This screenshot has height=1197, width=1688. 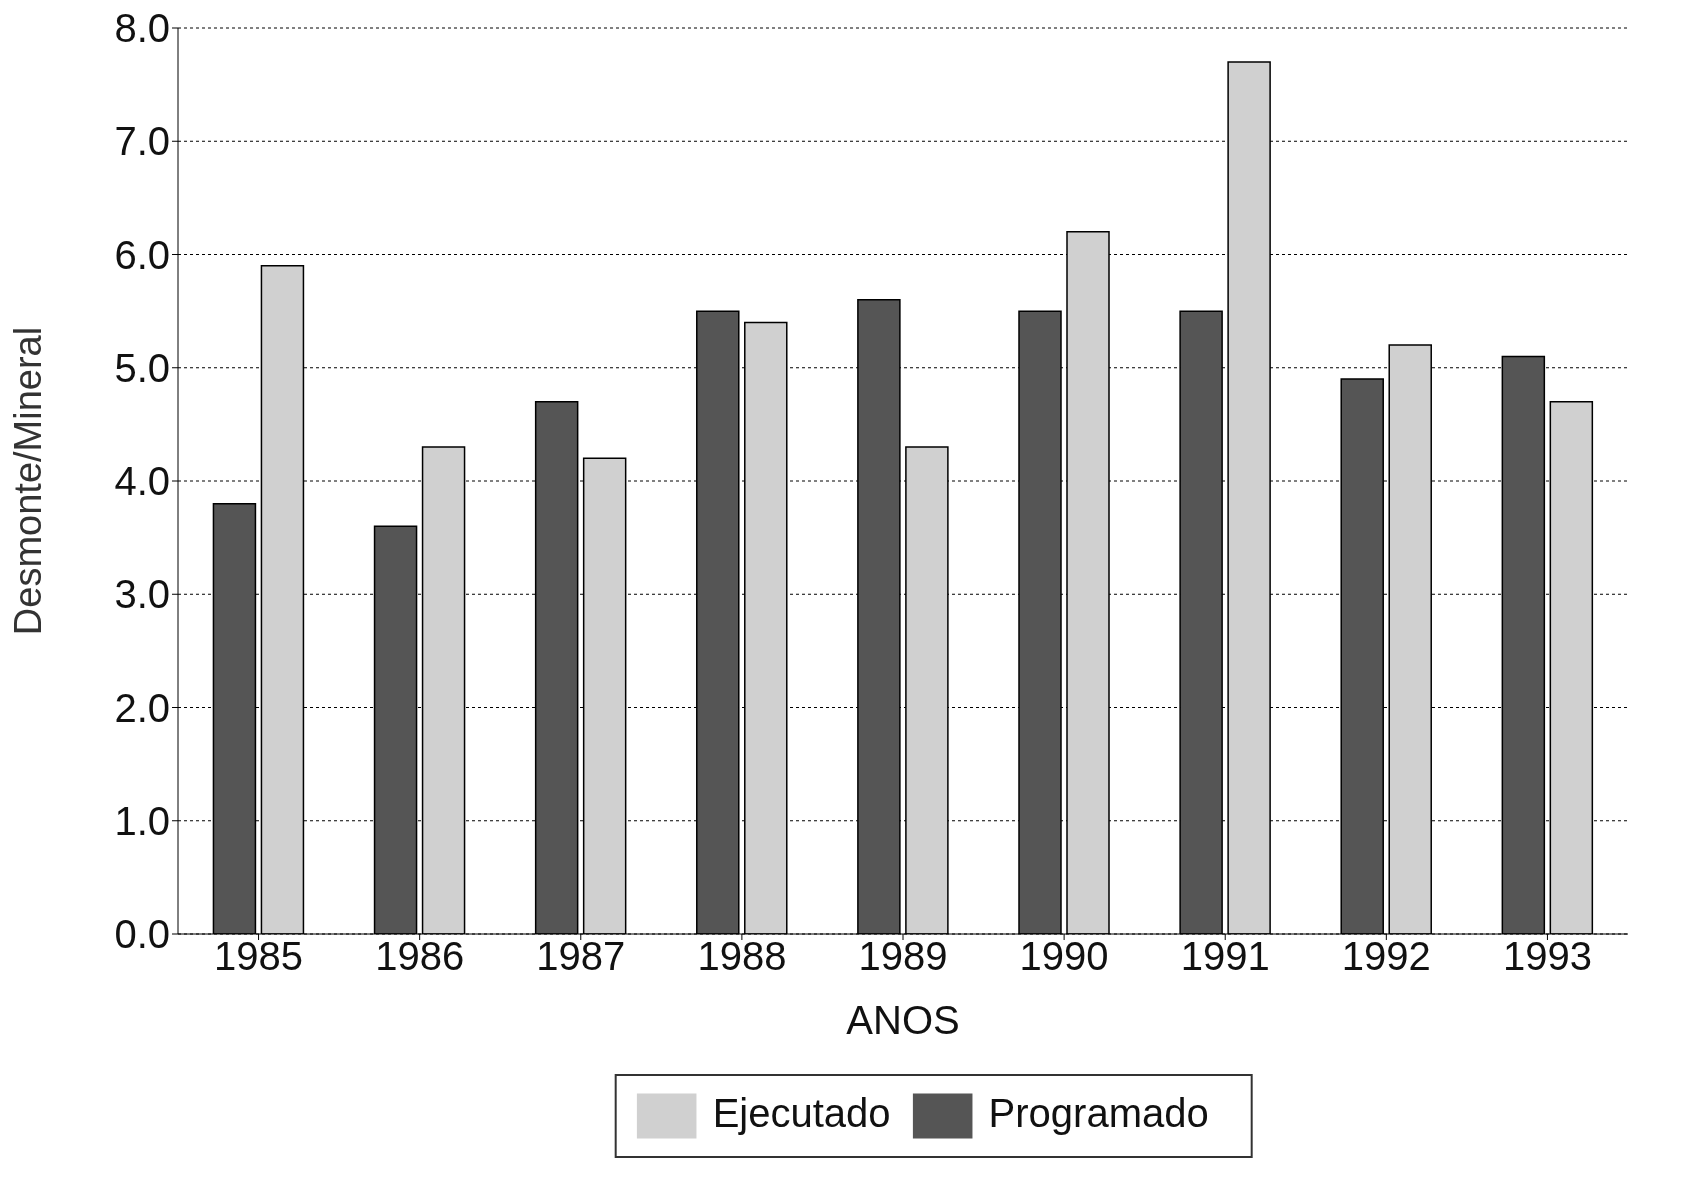 I want to click on y-tick-label: 4.0, so click(x=142, y=481).